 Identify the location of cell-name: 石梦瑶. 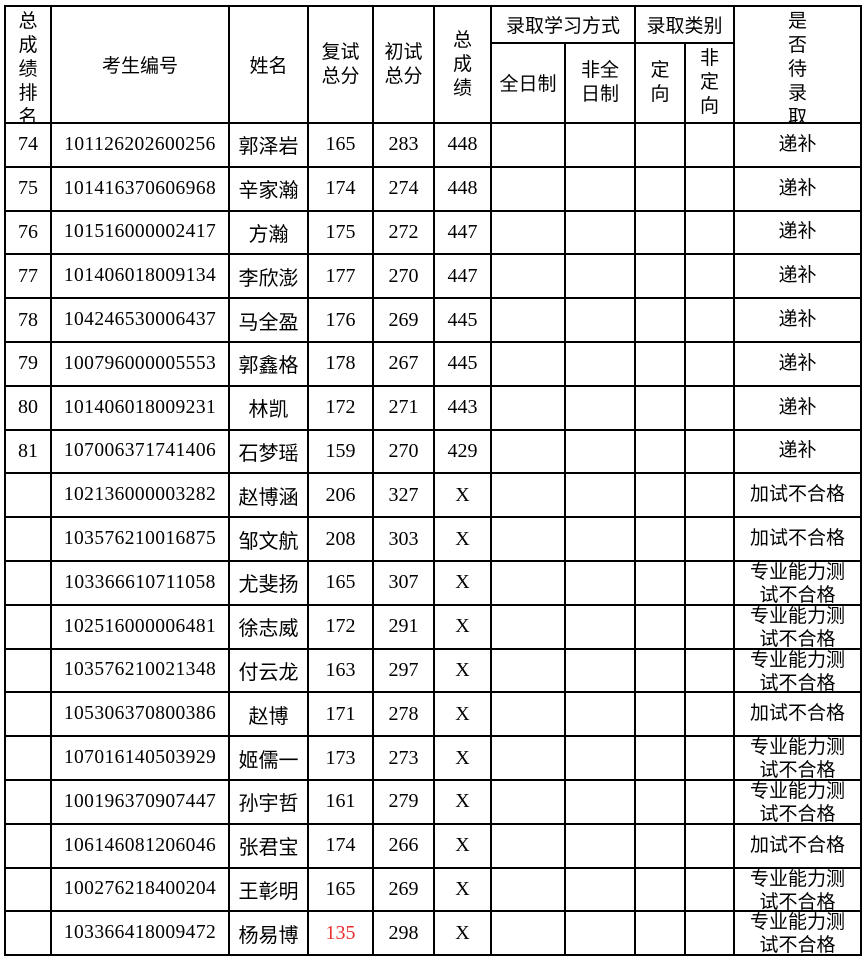
(268, 451).